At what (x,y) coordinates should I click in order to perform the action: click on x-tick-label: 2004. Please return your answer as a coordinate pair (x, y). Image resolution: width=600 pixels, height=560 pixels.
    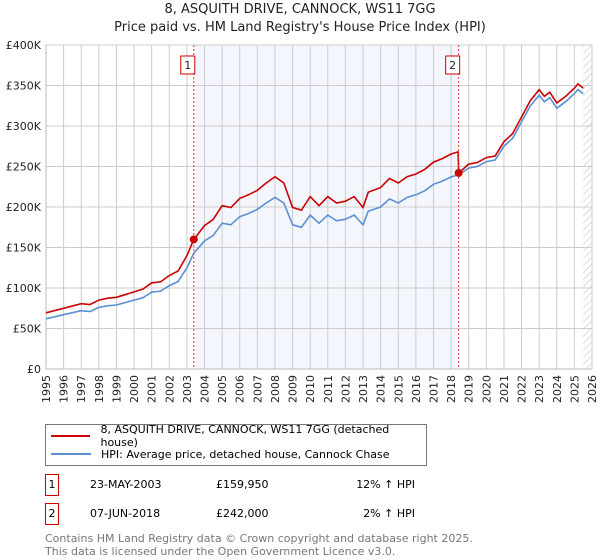
    Looking at the image, I should click on (205, 389).